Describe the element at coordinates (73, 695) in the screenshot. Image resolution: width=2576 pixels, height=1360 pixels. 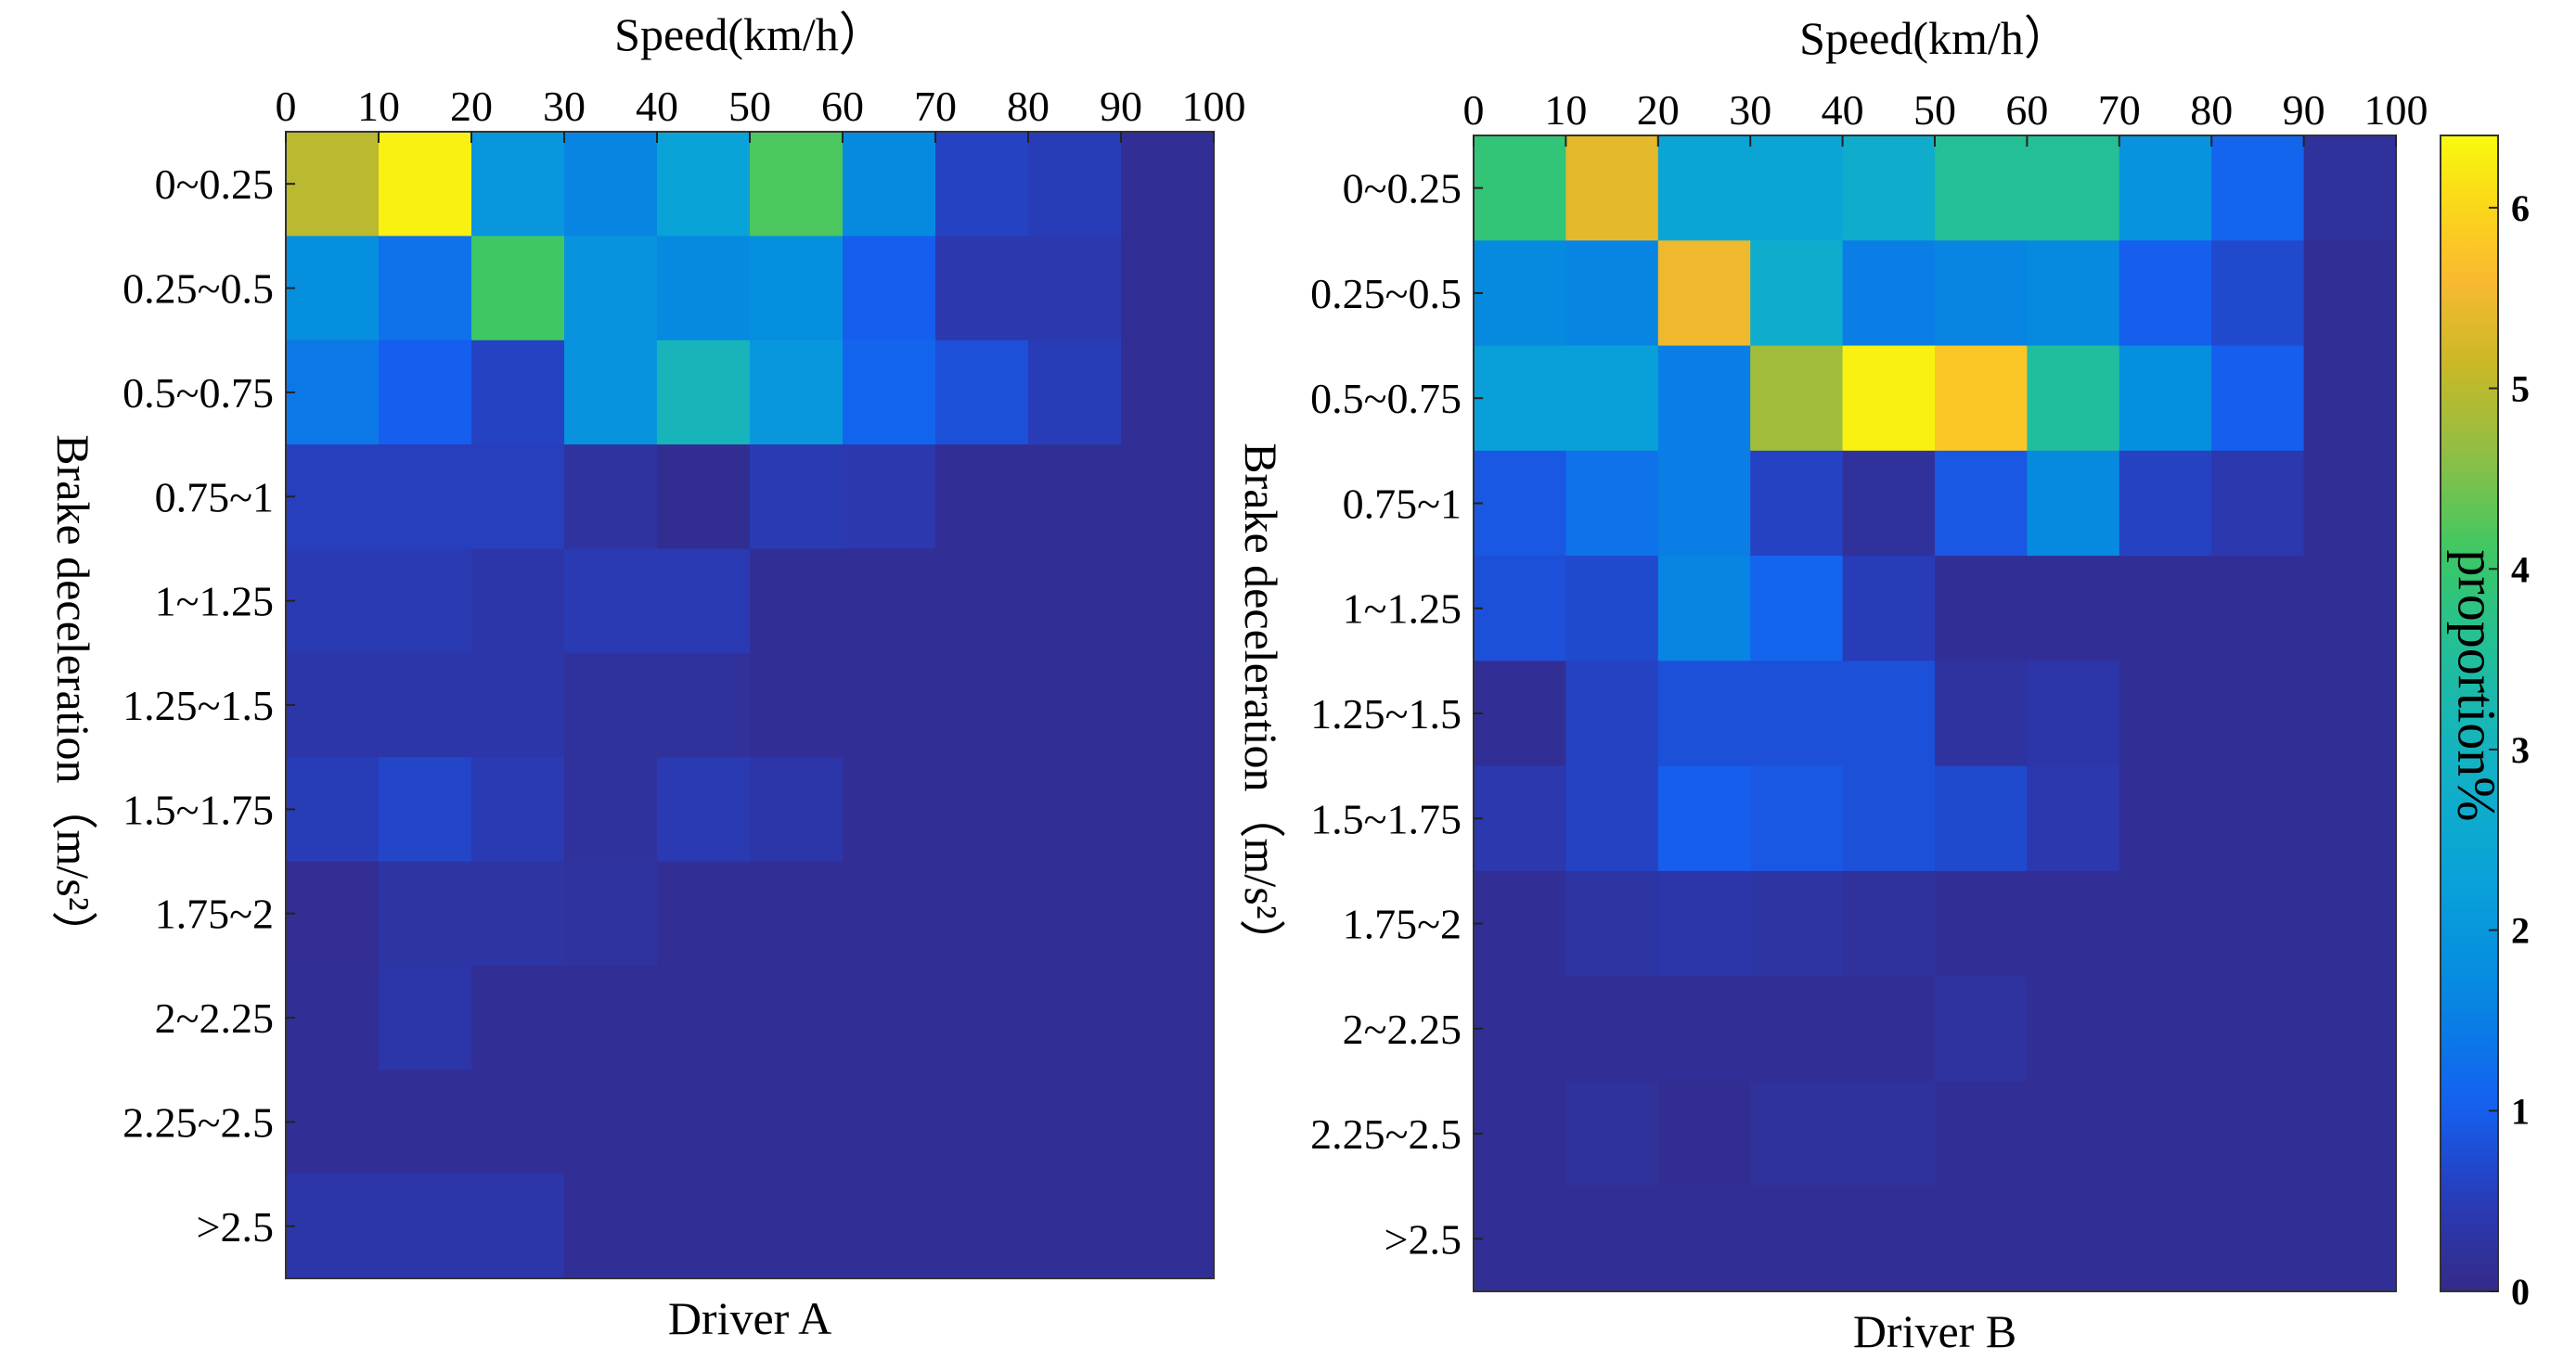
I see `y-axis-label: Brake deceleration（m/s²）` at that location.